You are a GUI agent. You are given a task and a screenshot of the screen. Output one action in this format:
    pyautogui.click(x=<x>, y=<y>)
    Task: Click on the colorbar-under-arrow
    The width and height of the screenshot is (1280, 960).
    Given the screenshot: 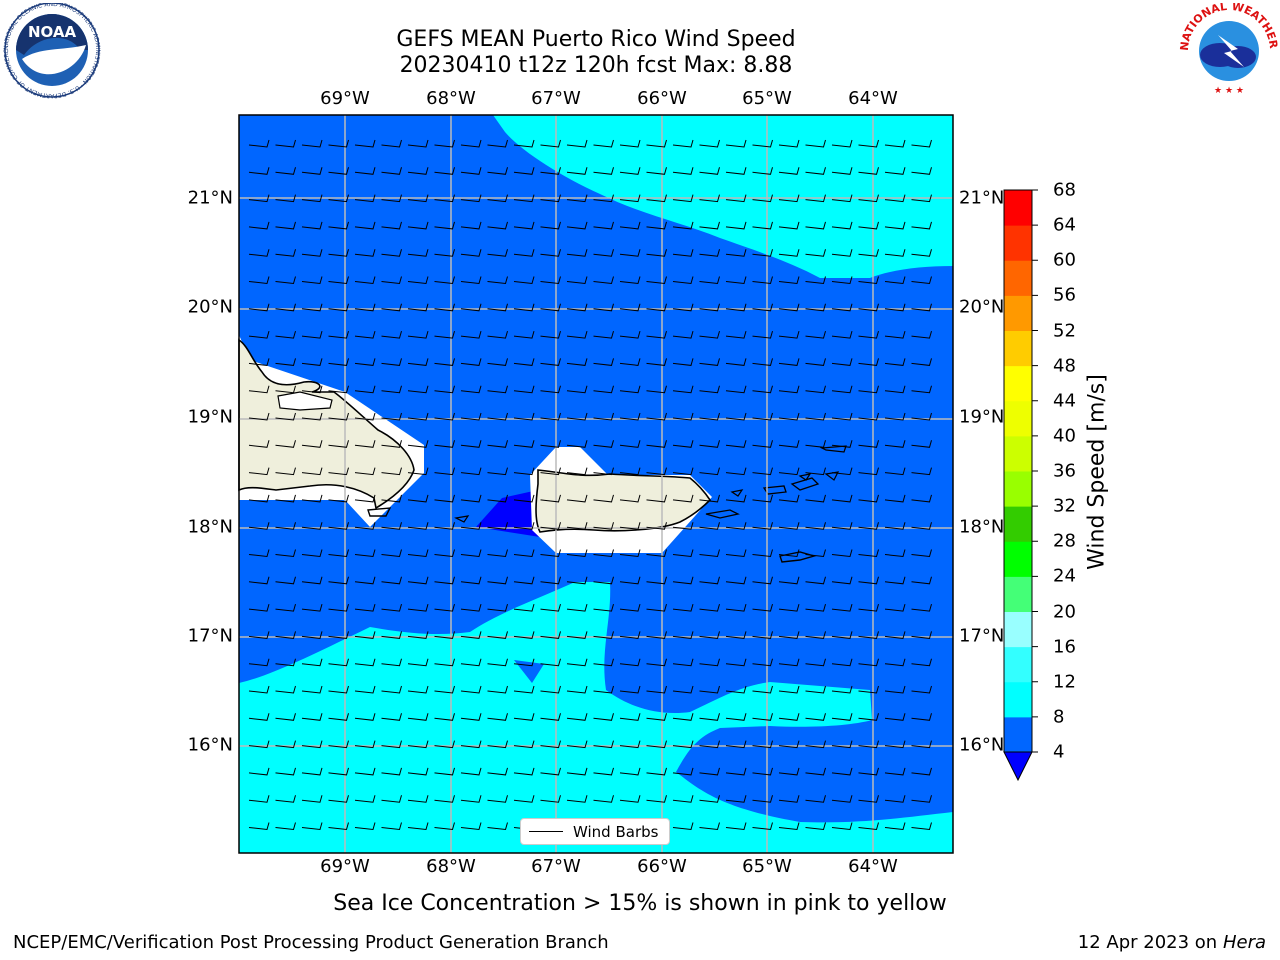 What is the action you would take?
    pyautogui.click(x=1018, y=766)
    